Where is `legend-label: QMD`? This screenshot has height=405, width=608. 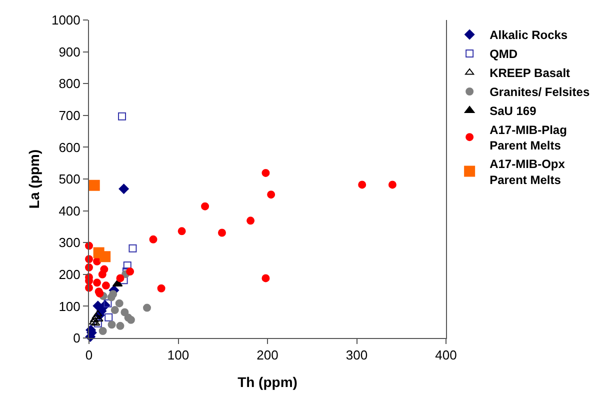
legend-label: QMD is located at coordinates (504, 54).